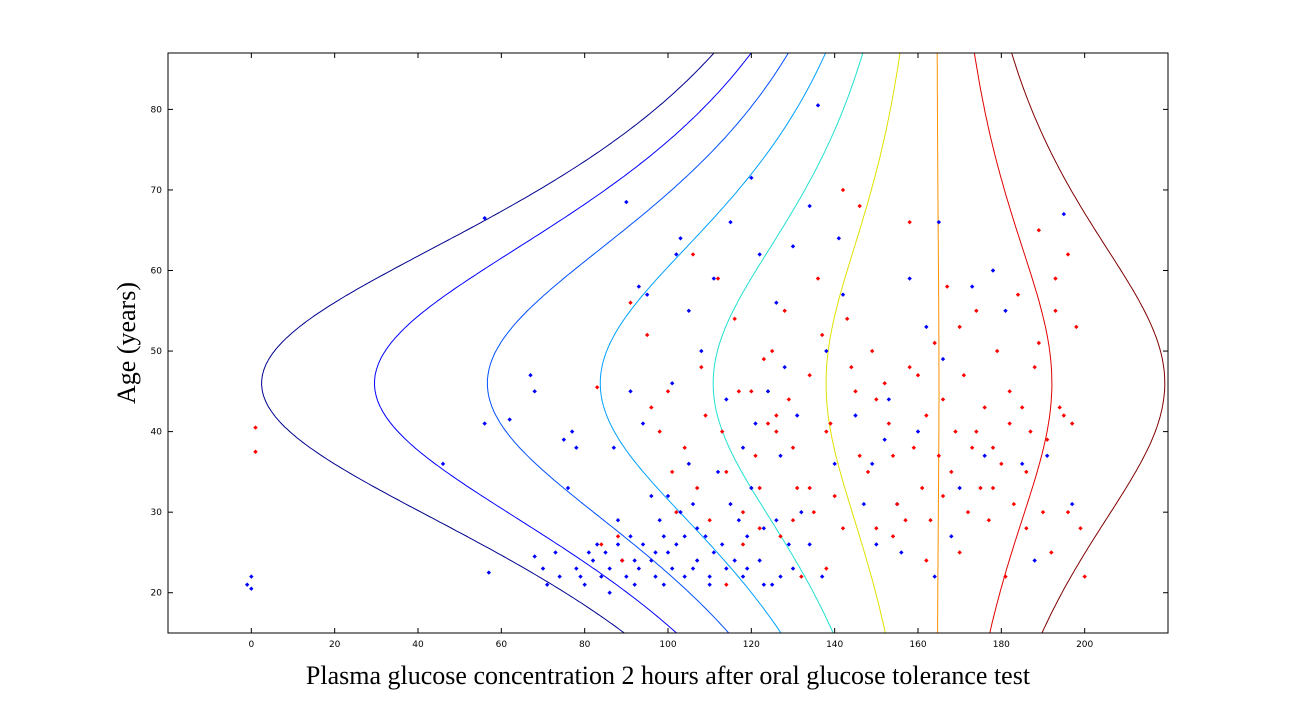  What do you see at coordinates (157, 594) in the screenshot?
I see `y-tick-label: 20` at bounding box center [157, 594].